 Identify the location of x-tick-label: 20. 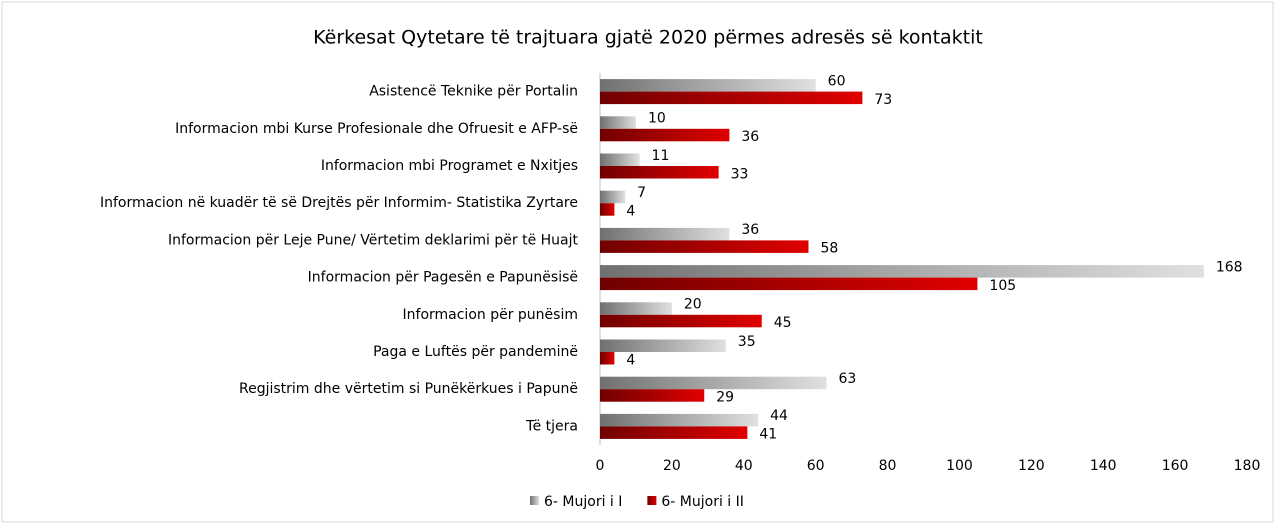
(672, 466).